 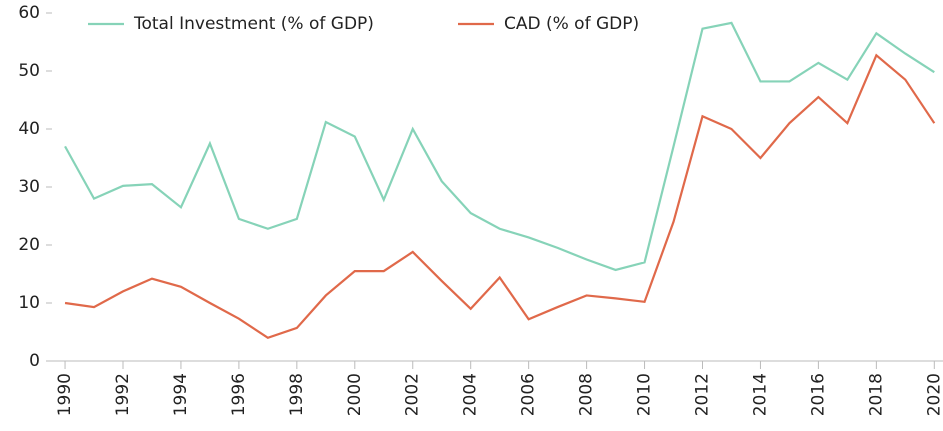 I want to click on x-tick-label: 2016, so click(x=818, y=394).